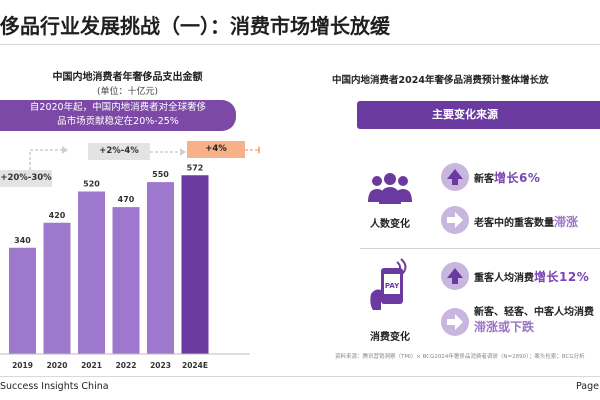 The height and width of the screenshot is (400, 600). I want to click on bar-2024E, so click(195, 264).